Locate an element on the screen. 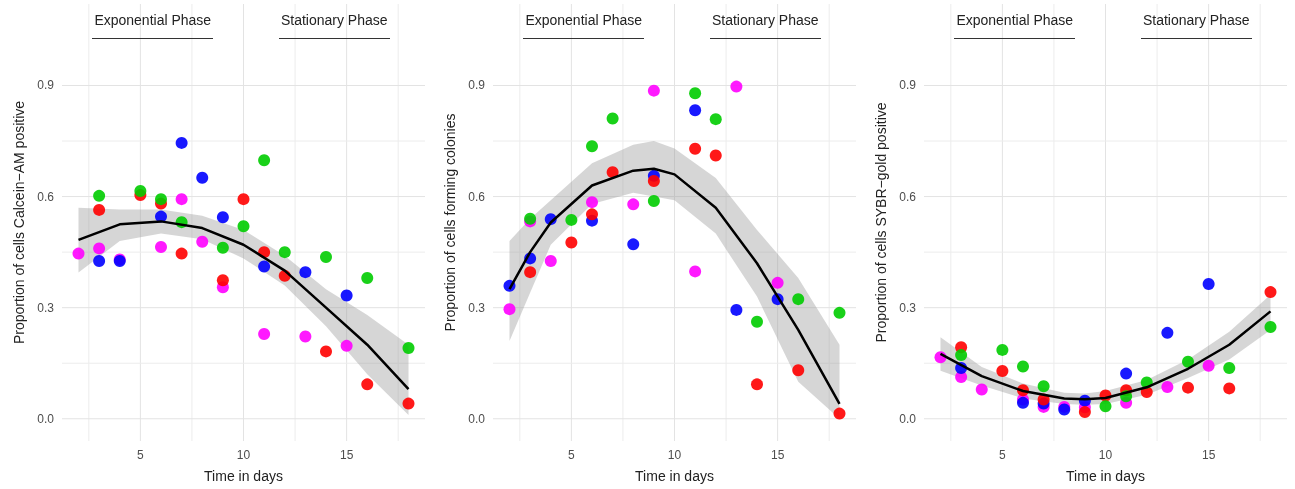 This screenshot has width=1295, height=489. y-axis-title: Proportion of cells SYBR−gold positive is located at coordinates (881, 222).